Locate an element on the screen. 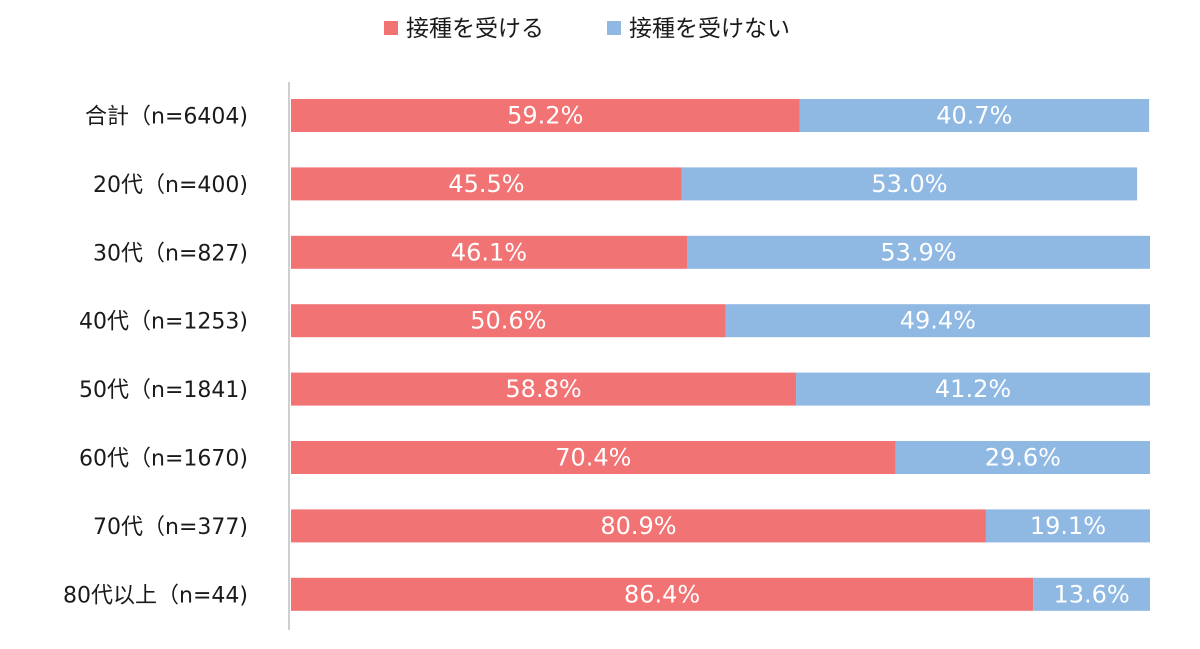  value-label-receive-1: 45.5% is located at coordinates (486, 184).